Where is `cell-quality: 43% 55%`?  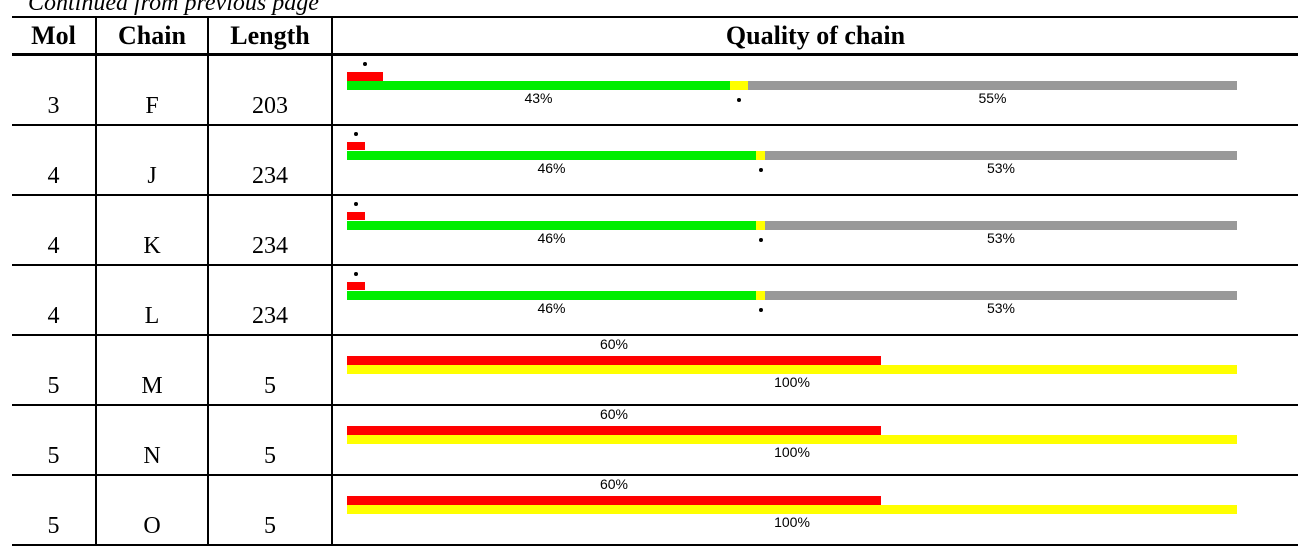
cell-quality: 43% 55% is located at coordinates (814, 89).